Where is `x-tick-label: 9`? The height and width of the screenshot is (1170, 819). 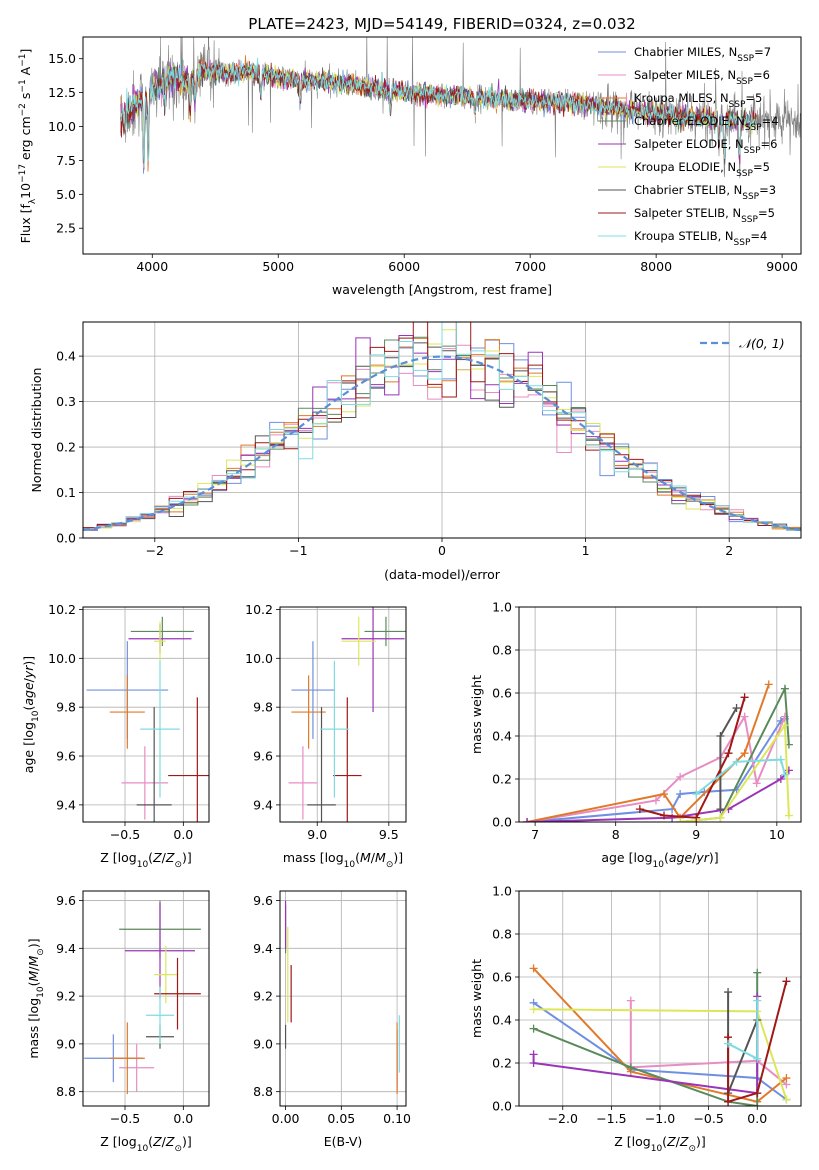 x-tick-label: 9 is located at coordinates (696, 834).